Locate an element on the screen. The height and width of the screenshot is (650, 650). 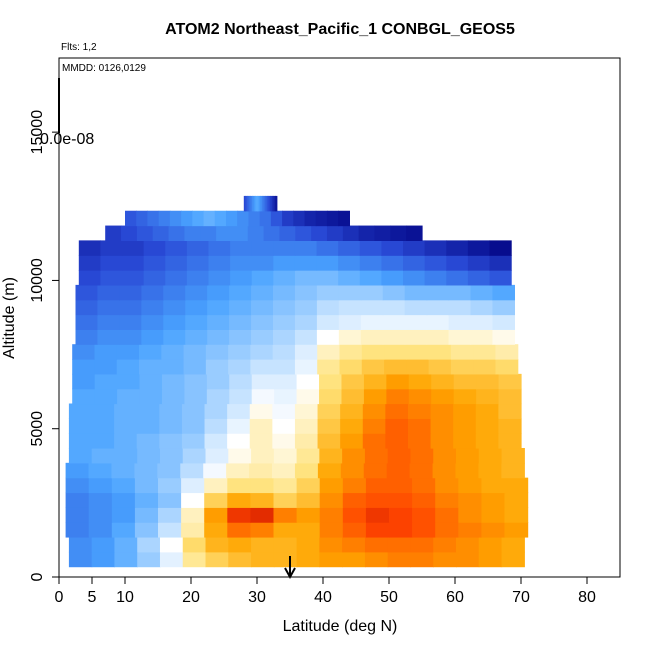
x-tick-label: 10 is located at coordinates (125, 597).